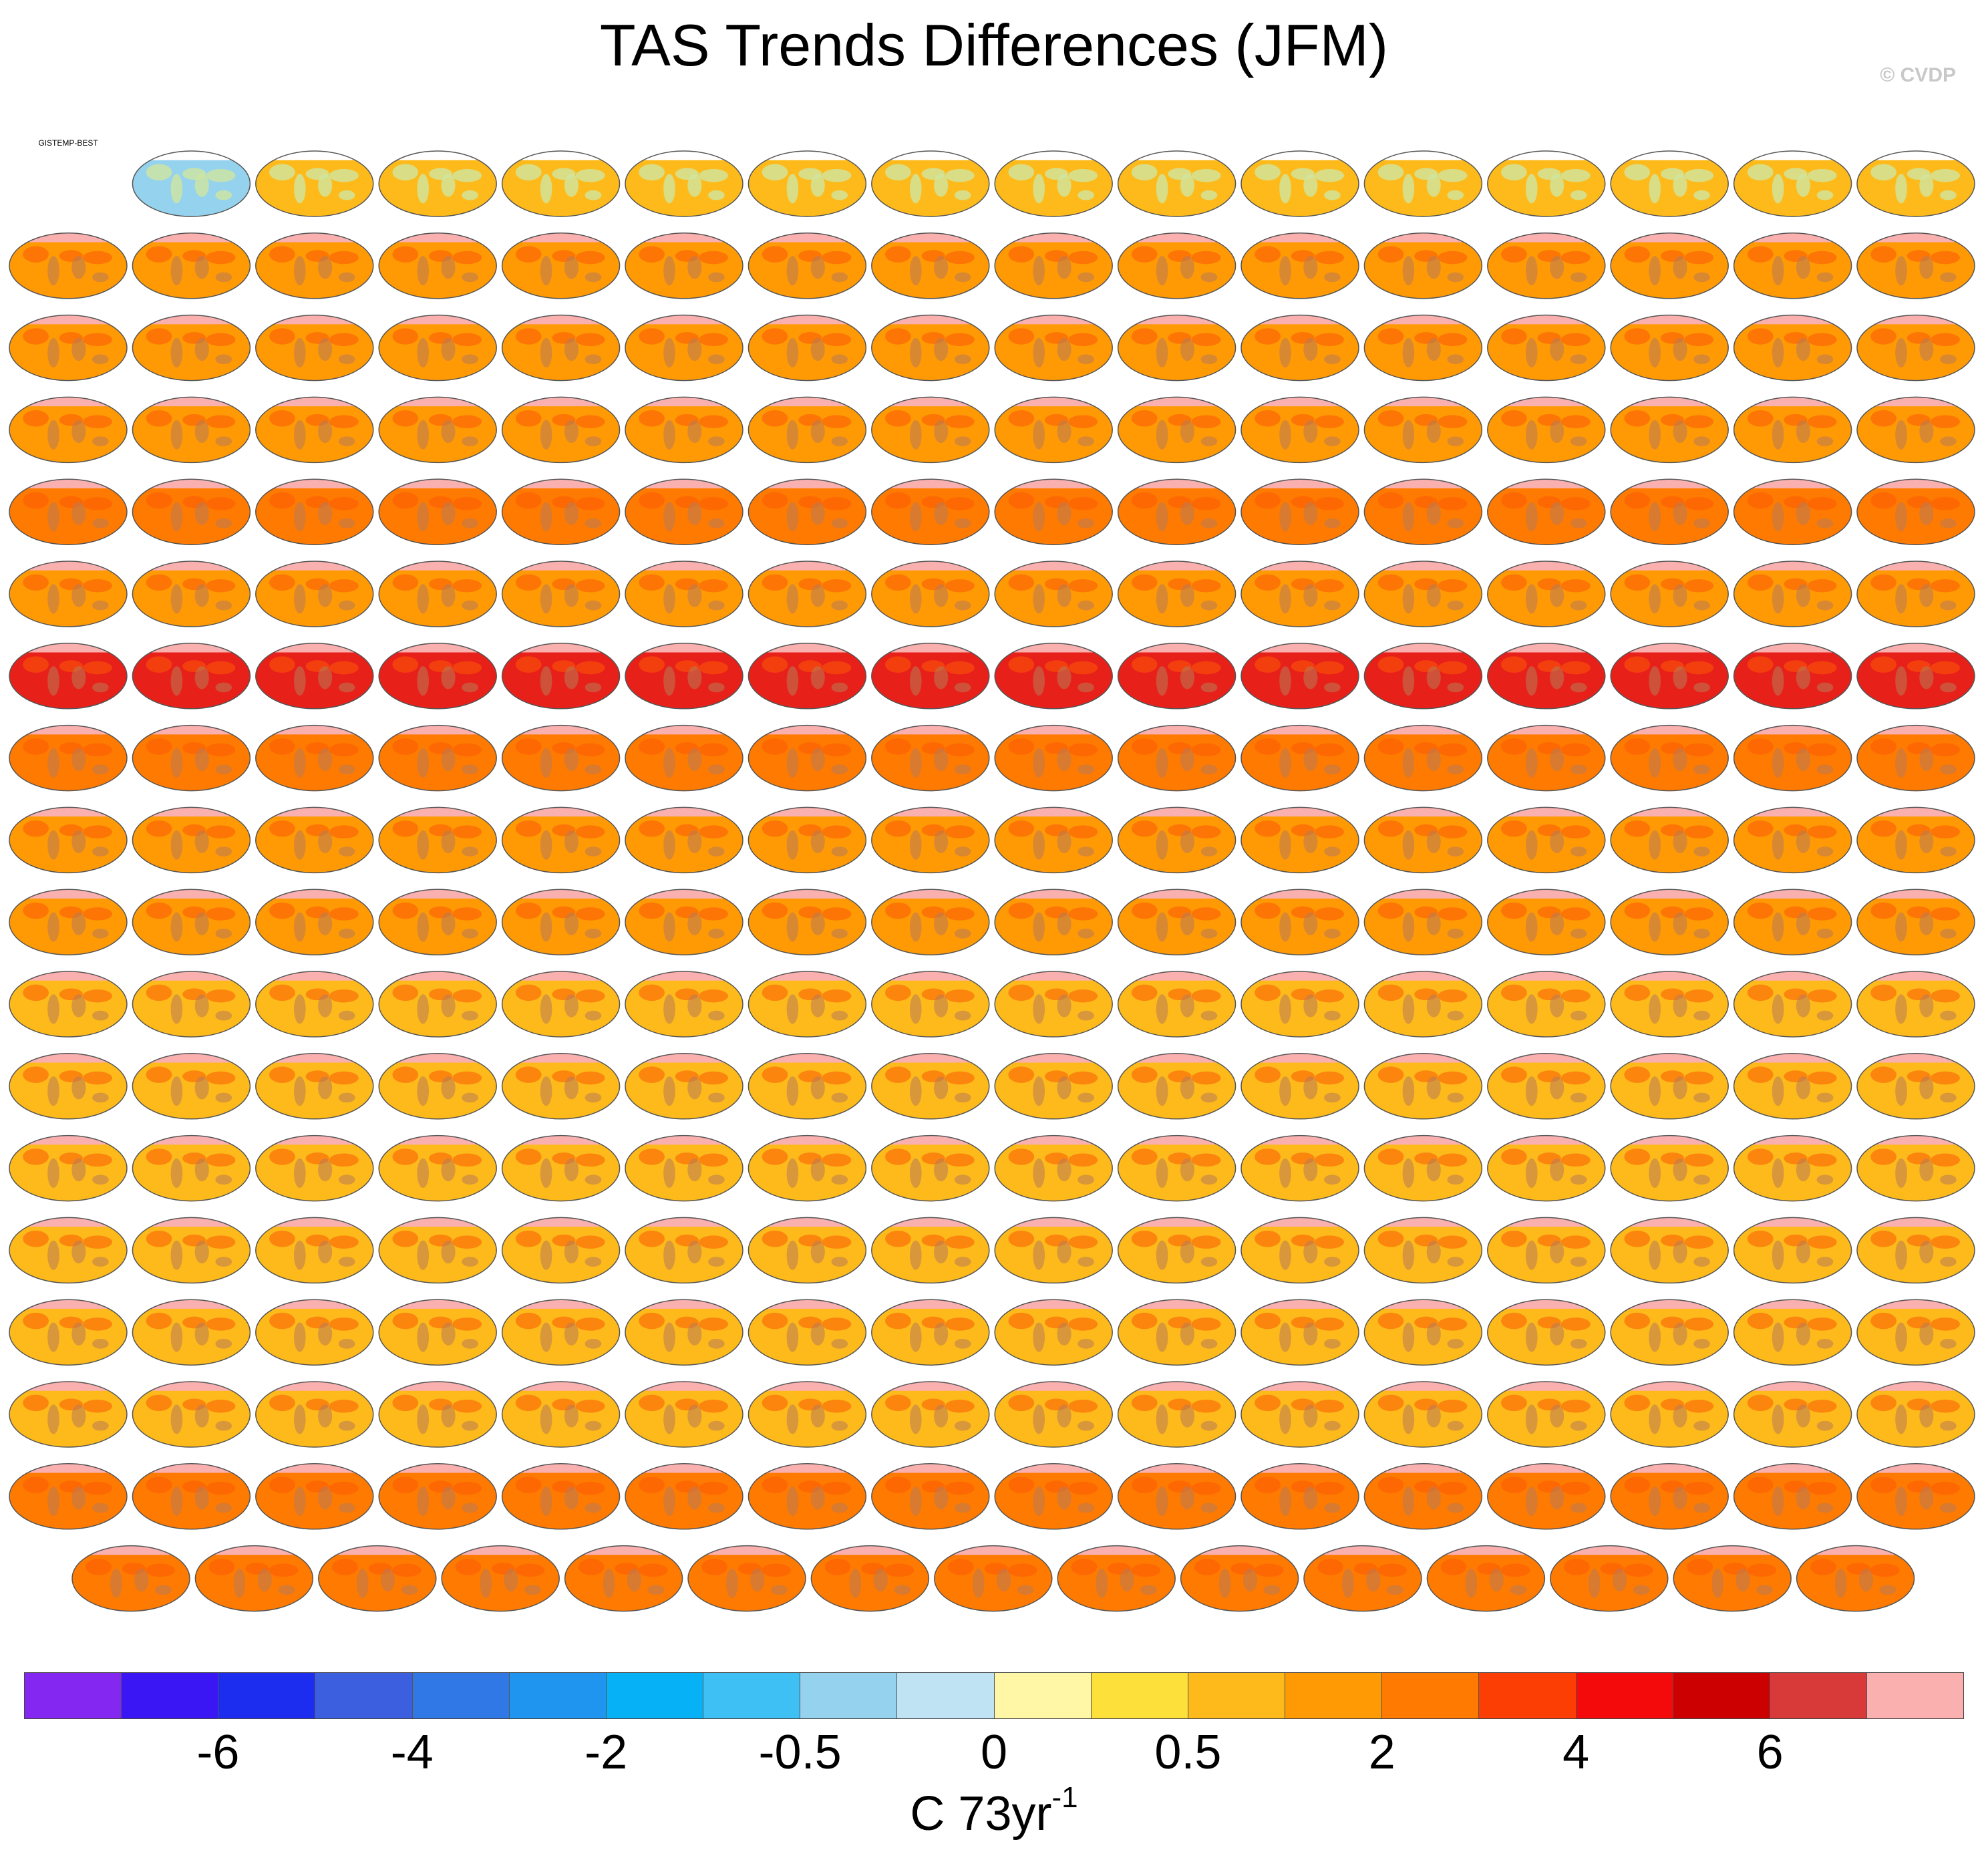 The width and height of the screenshot is (1988, 1864). What do you see at coordinates (1064, 1797) in the screenshot?
I see `units-exponent: -1` at bounding box center [1064, 1797].